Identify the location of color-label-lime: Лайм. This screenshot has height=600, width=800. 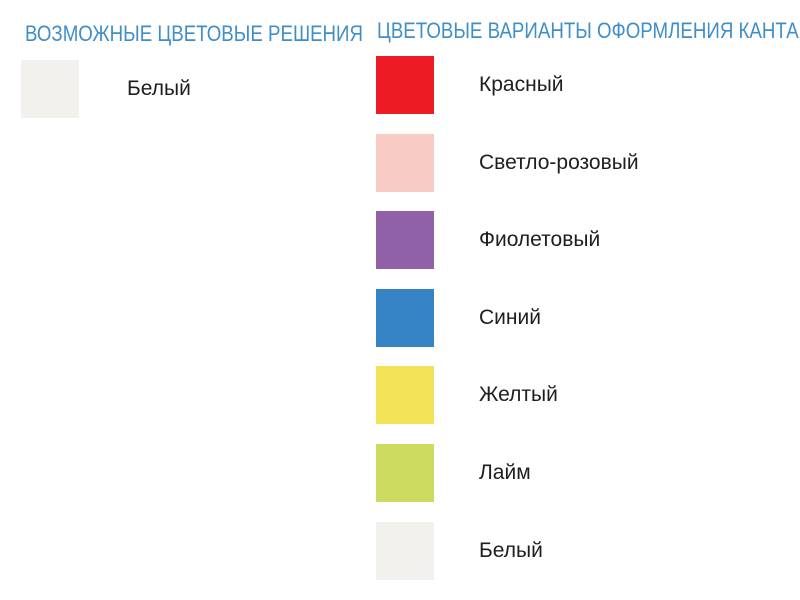
(505, 472).